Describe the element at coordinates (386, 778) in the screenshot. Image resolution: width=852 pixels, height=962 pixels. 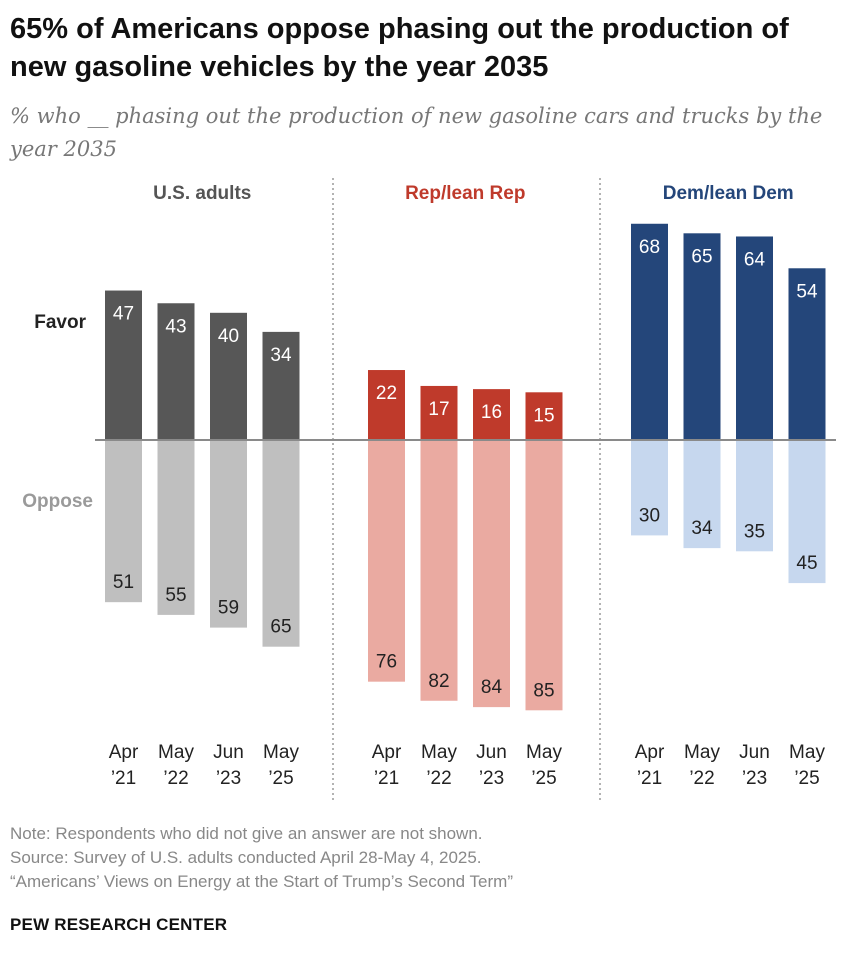
I see `x-tick-label-rep-lean-rep-0-year: ’21` at that location.